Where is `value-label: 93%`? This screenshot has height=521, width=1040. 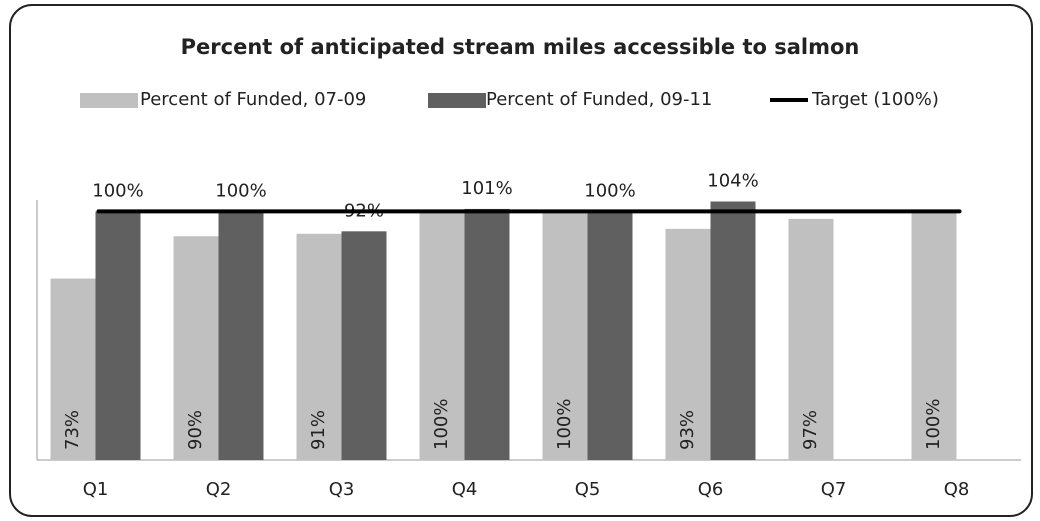
value-label: 93% is located at coordinates (687, 430).